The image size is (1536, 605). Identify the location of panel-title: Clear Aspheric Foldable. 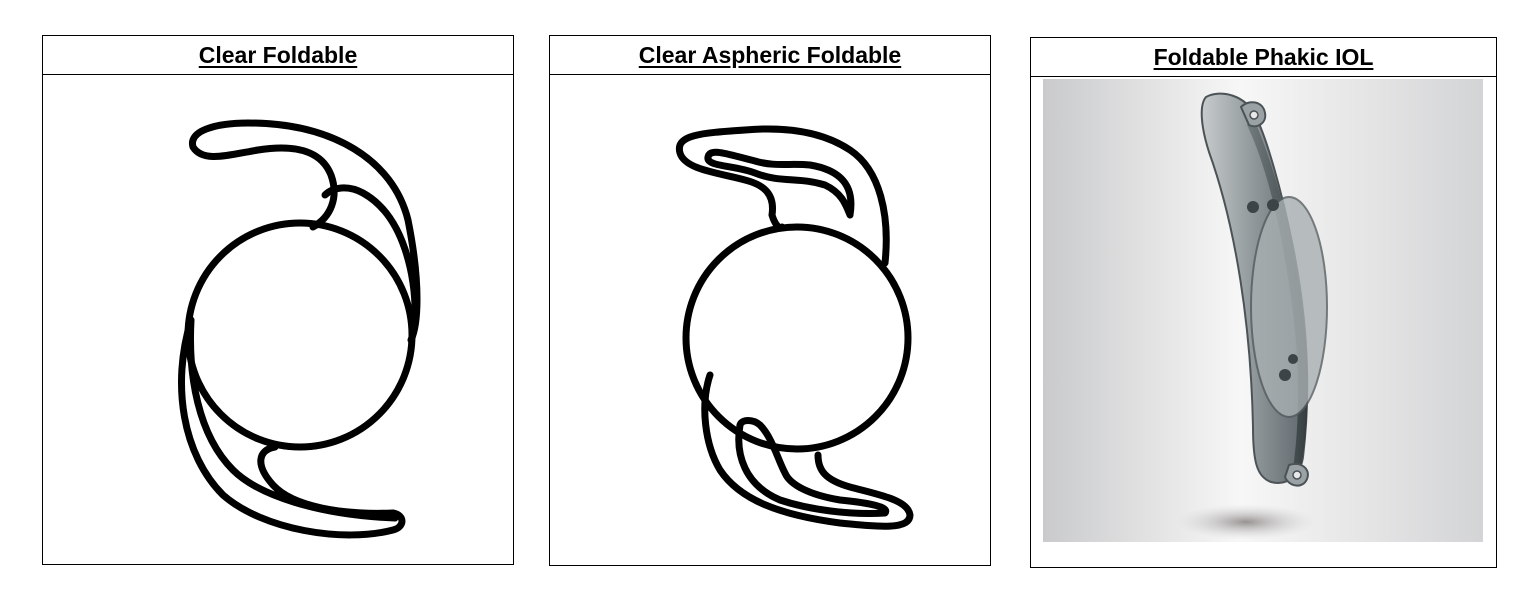
(770, 55).